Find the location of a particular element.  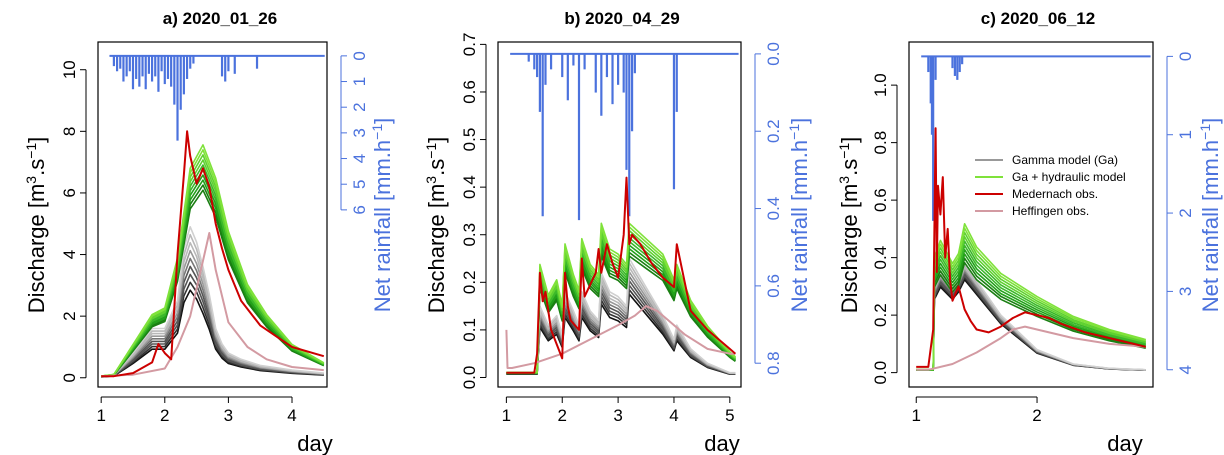

panel-c-ylabel-text: Discharge [m3.s−1] is located at coordinates (849, 225).